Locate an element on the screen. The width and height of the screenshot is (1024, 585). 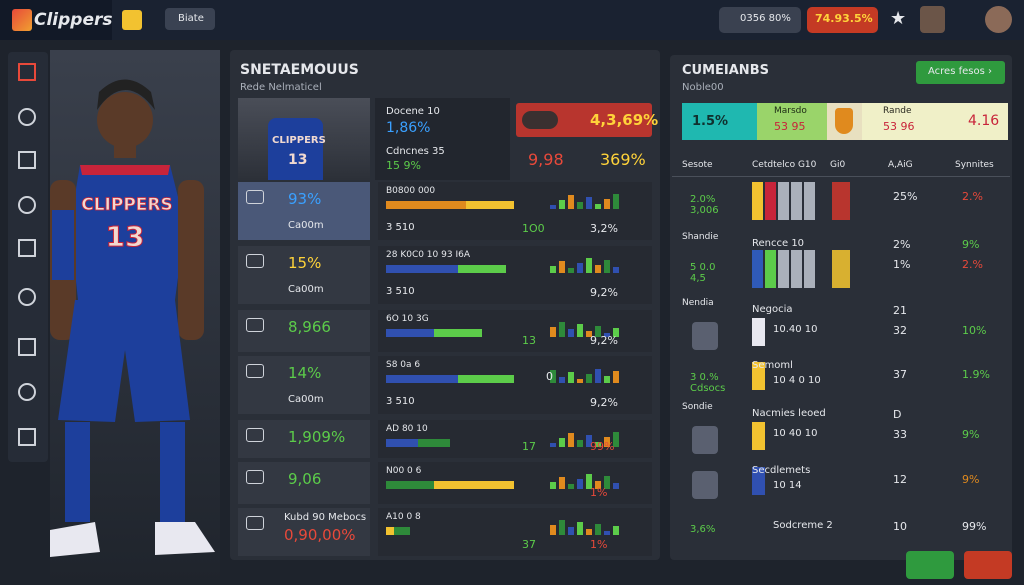
summary-left: 1.5% is located at coordinates (710, 121).